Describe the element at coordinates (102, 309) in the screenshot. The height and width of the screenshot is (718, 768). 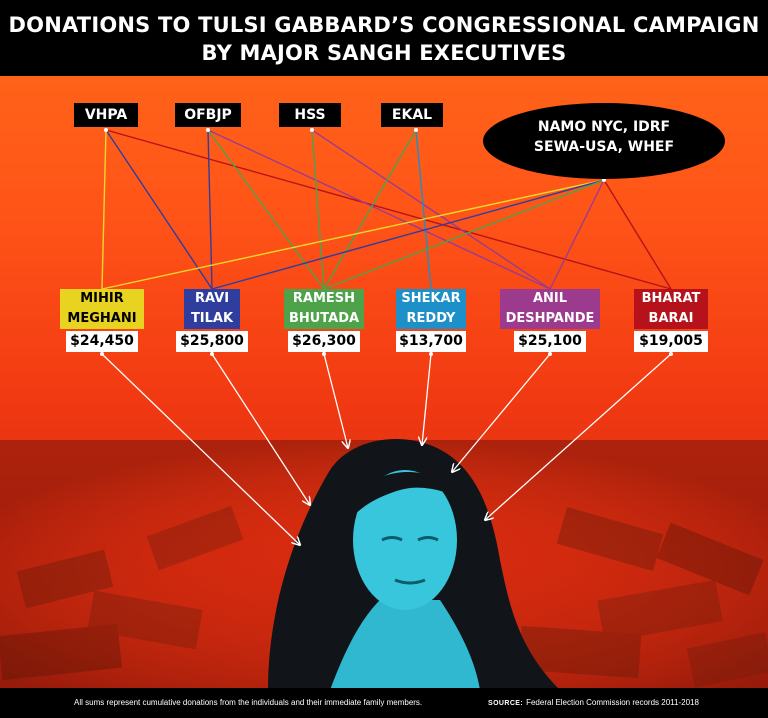
I see `person-meghani: MIHIR MEGHANI` at that location.